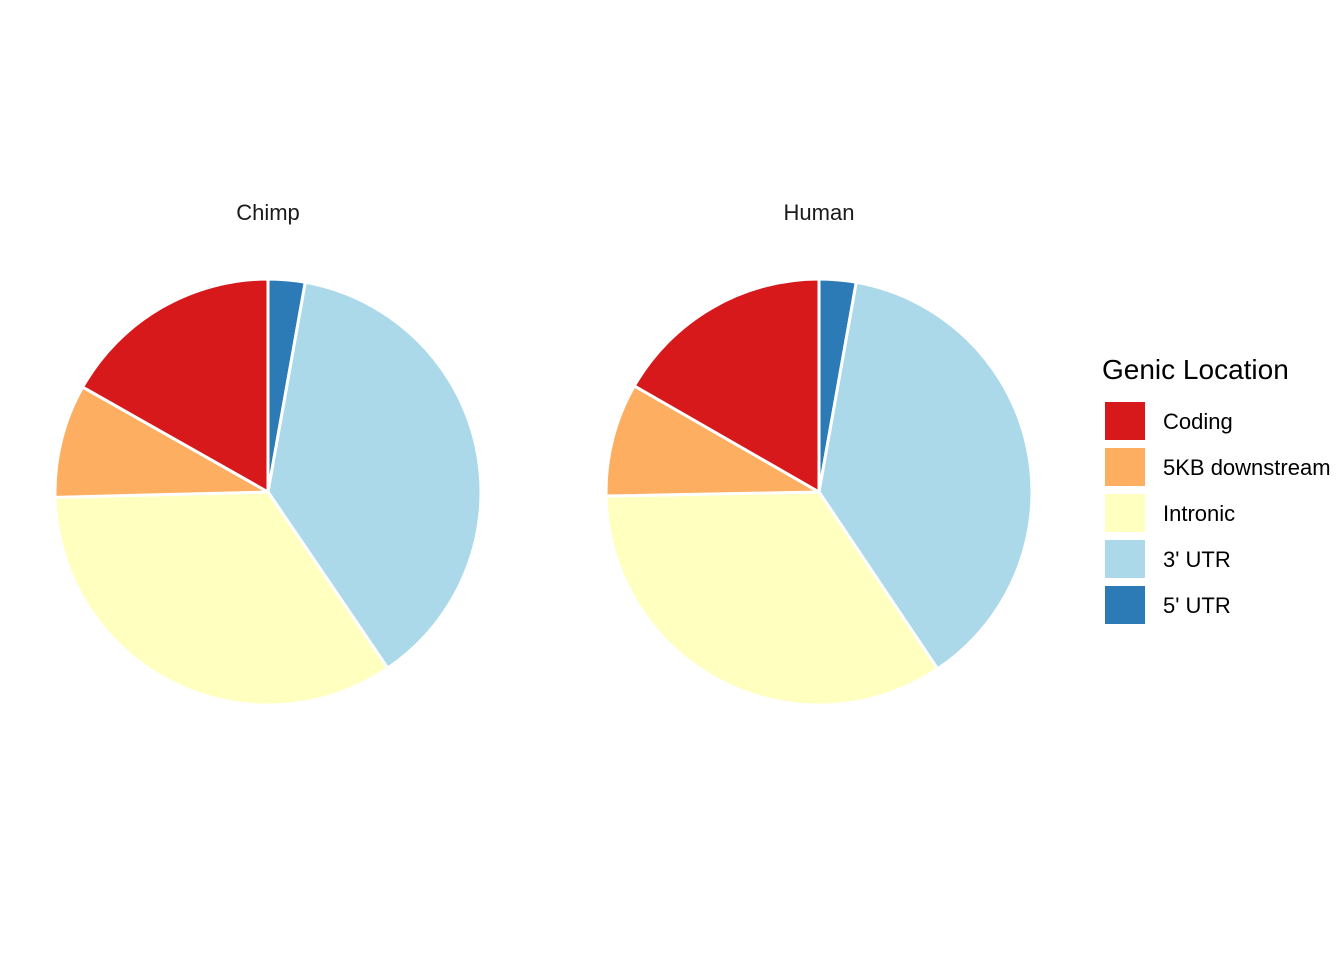  Describe the element at coordinates (1125, 467) in the screenshot. I see `legend-swatch-5kb-downstream` at that location.